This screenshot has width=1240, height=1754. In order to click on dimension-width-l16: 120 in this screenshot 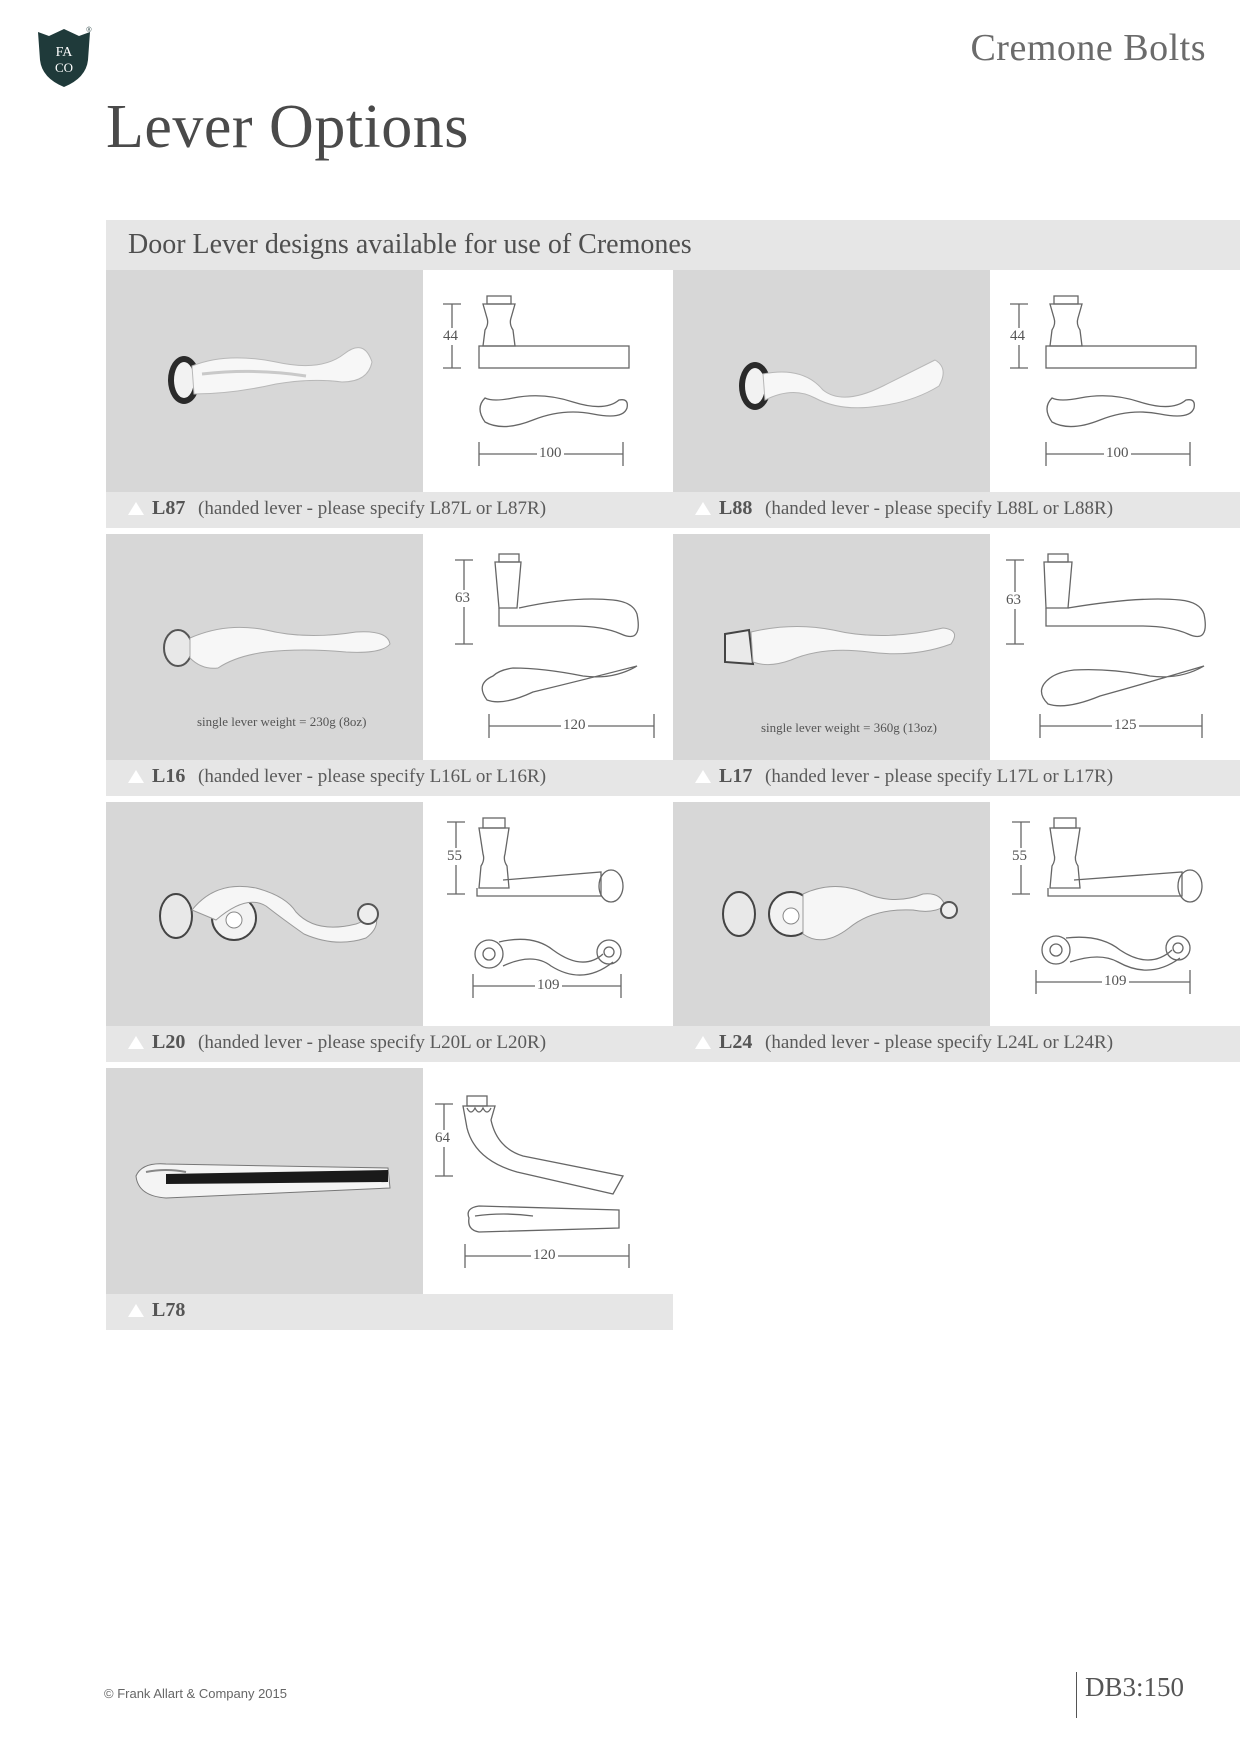, I will do `click(574, 725)`.